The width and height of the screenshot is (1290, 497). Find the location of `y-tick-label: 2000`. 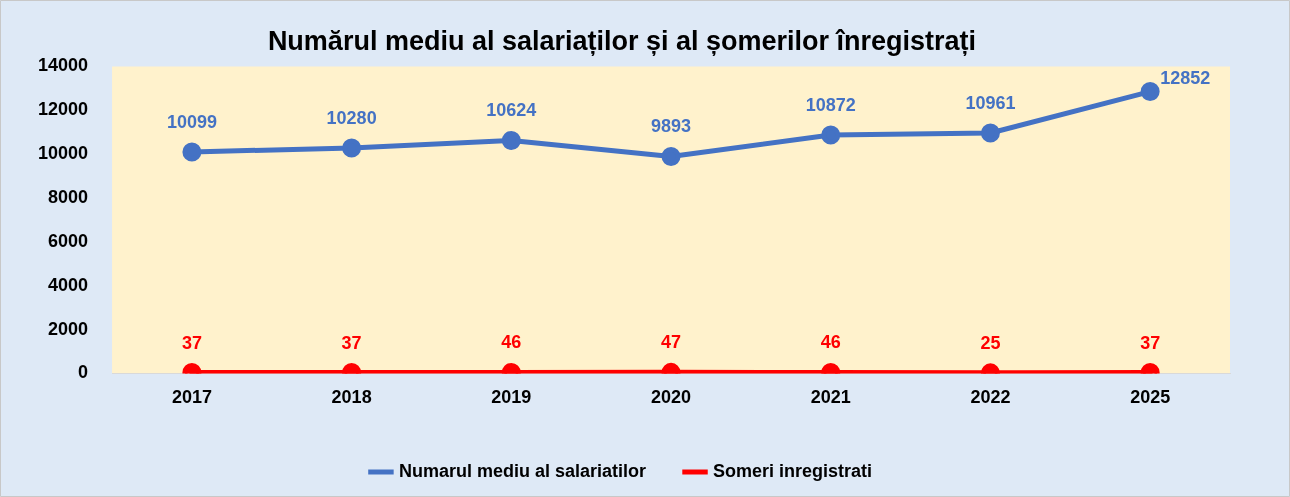

y-tick-label: 2000 is located at coordinates (68, 328).